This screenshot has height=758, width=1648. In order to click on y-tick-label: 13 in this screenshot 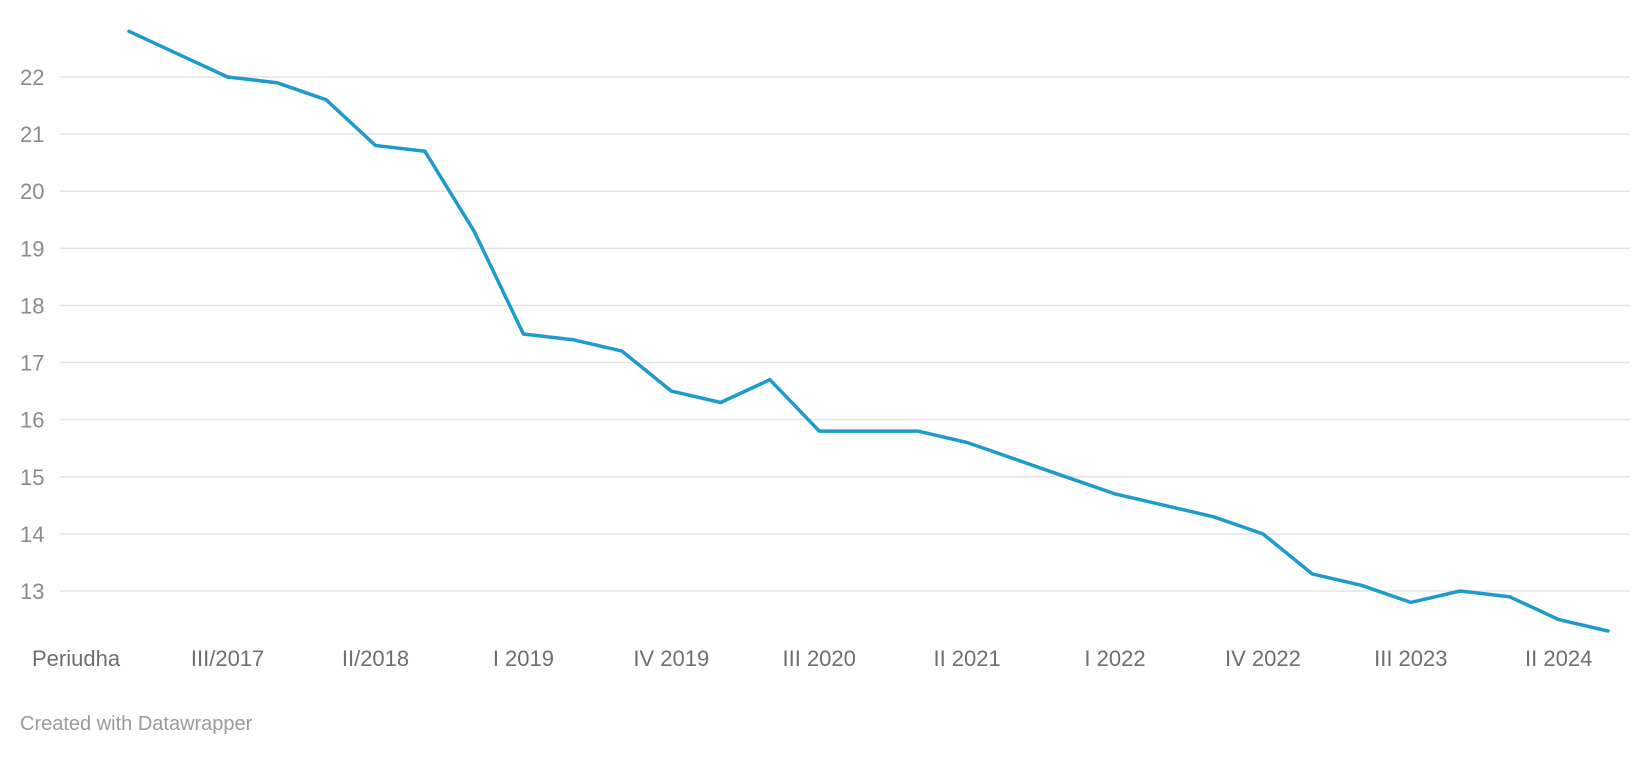, I will do `click(32, 591)`.